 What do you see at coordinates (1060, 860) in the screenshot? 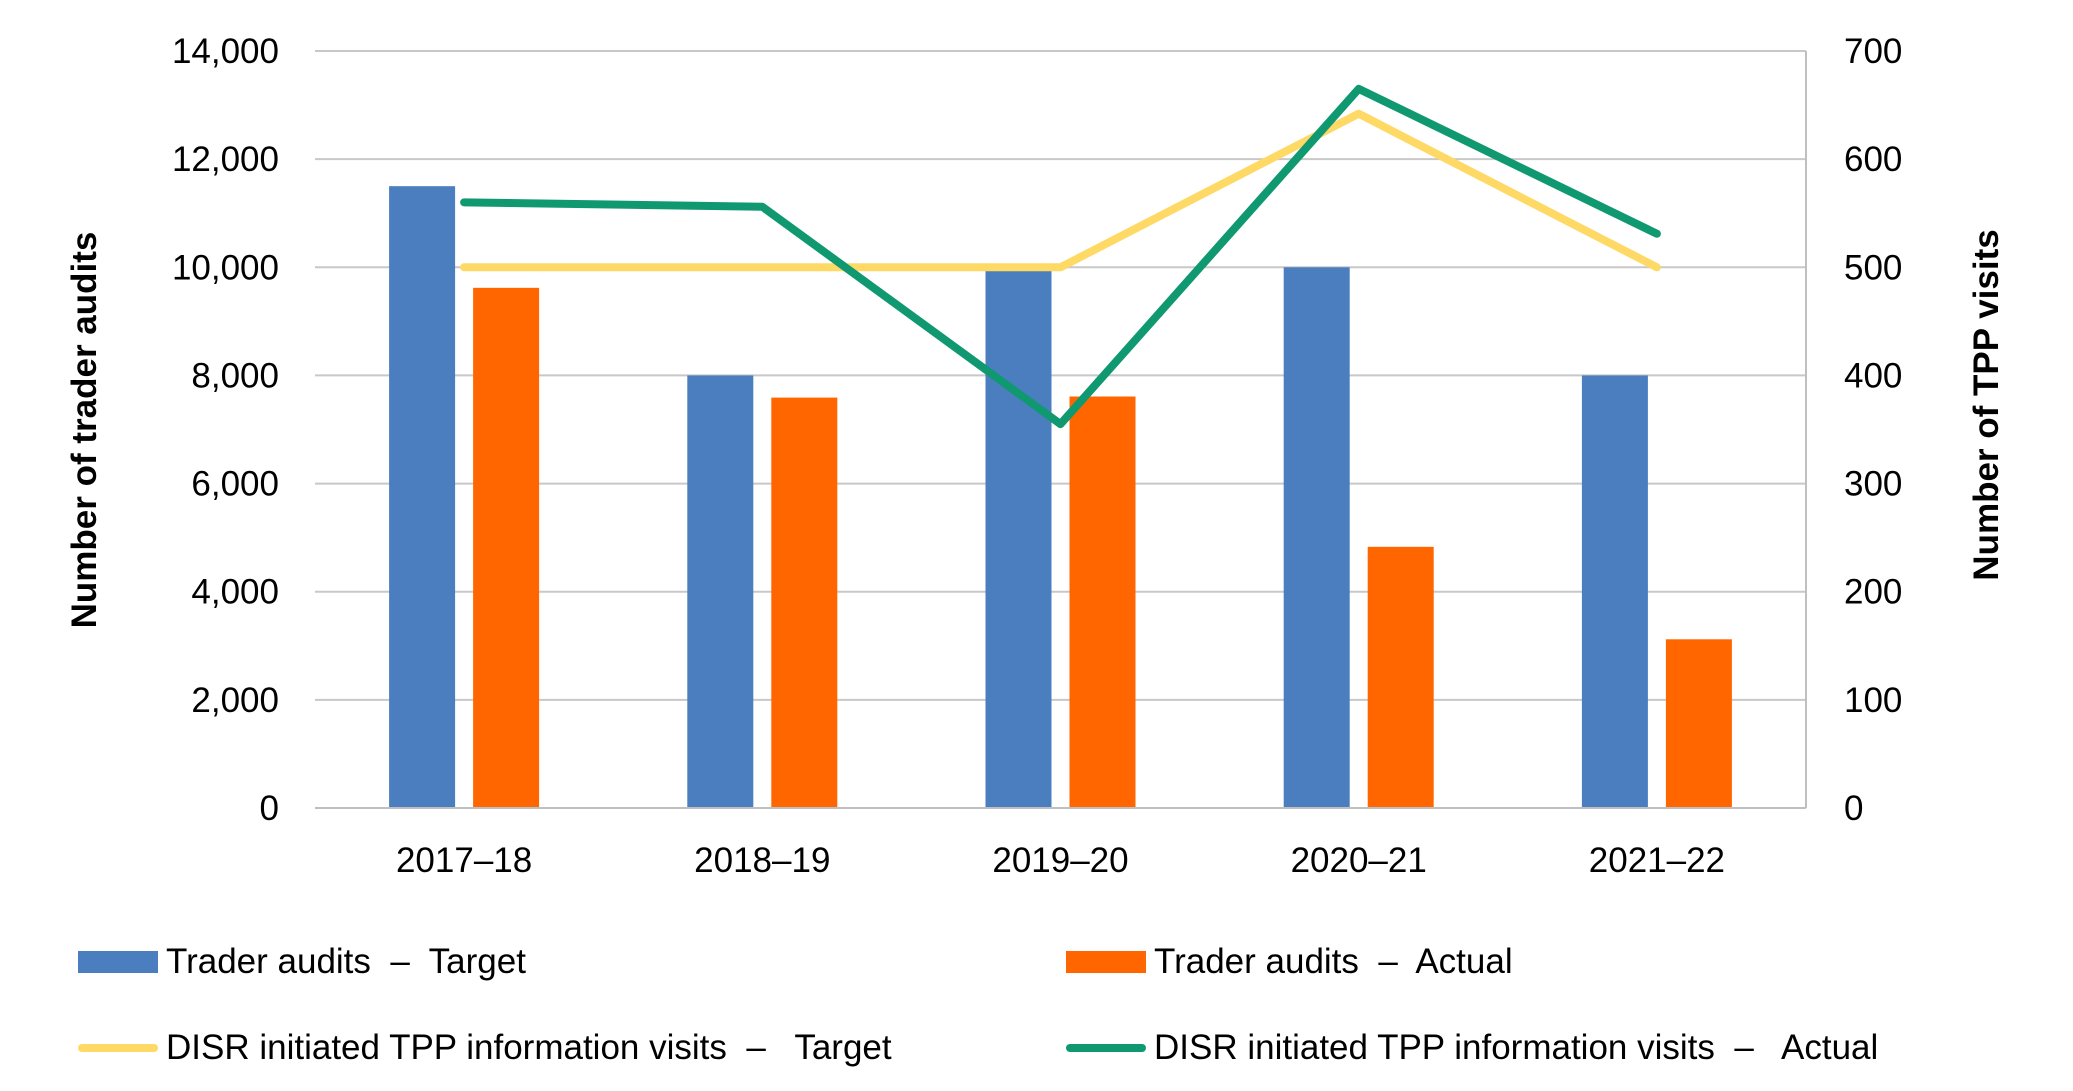
I see `x-tick-label: 2019–20` at bounding box center [1060, 860].